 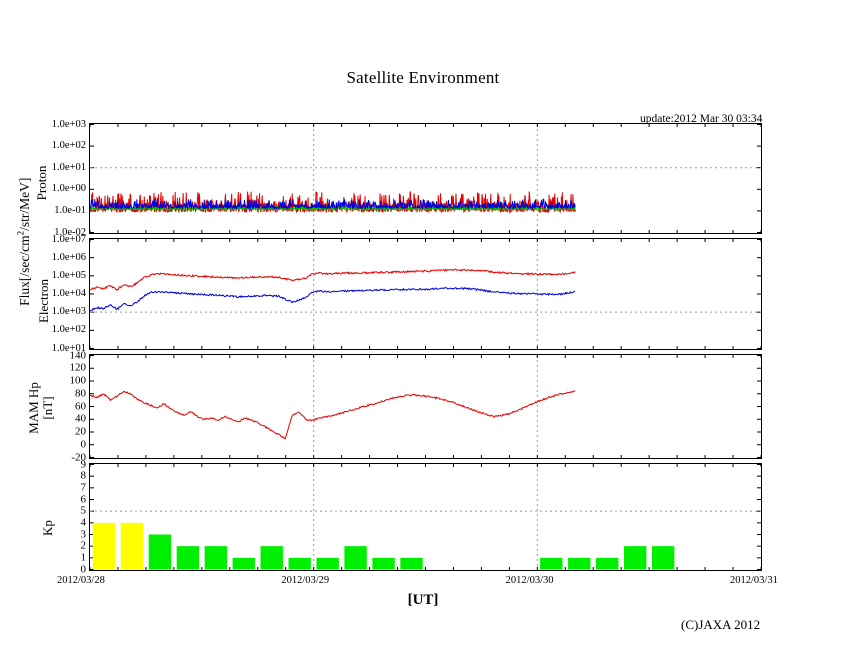 I want to click on proton-flux-canvas, so click(x=425, y=178).